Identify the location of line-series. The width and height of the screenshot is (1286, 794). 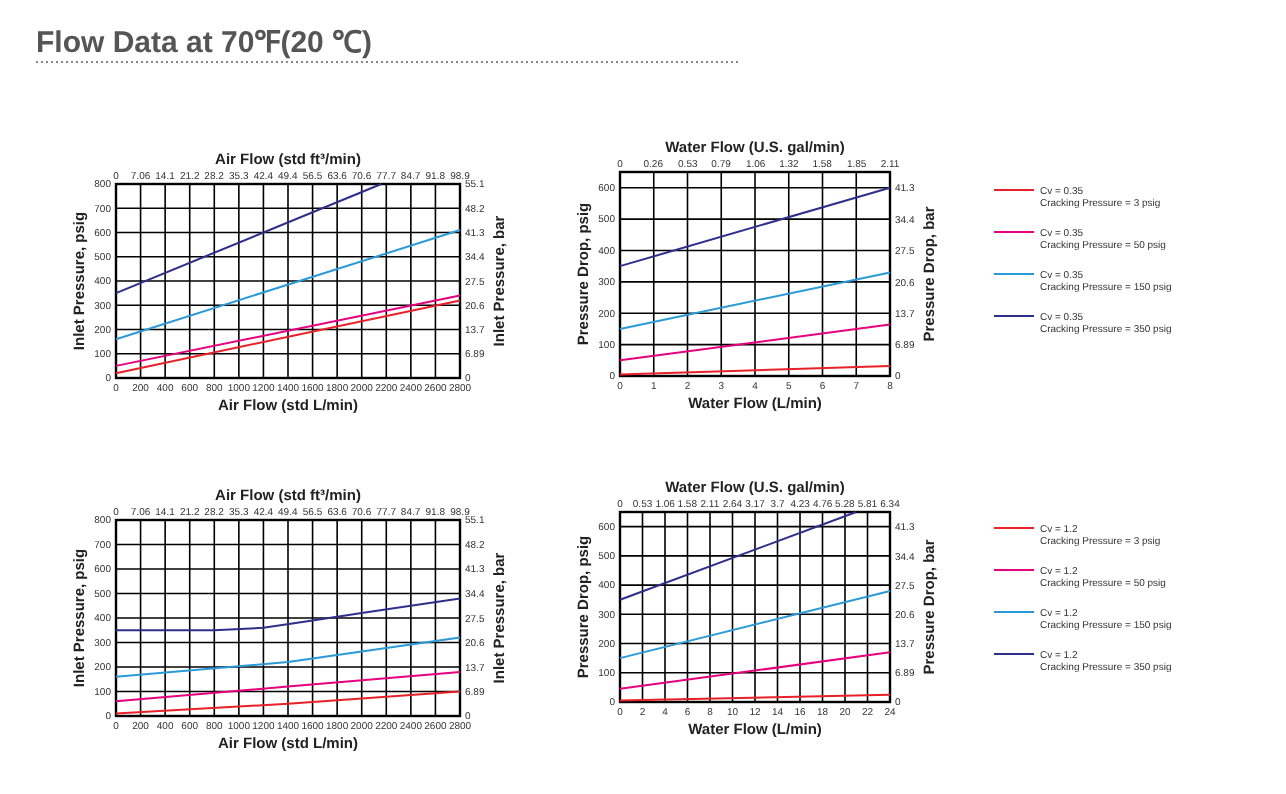
(288, 614).